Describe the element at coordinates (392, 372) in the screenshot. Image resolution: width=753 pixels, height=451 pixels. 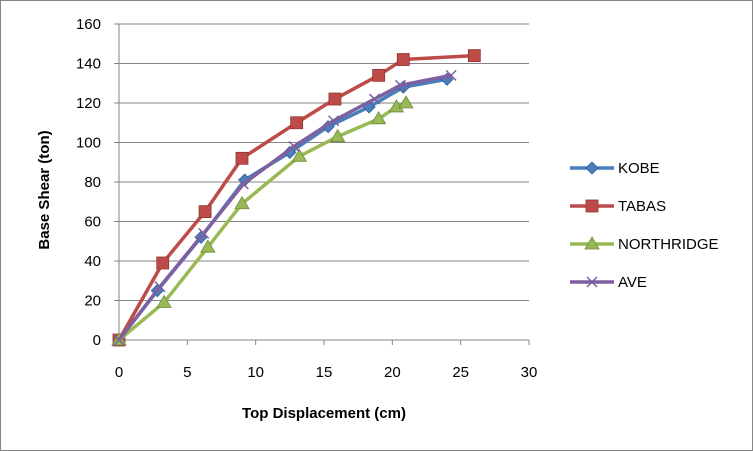
I see `x-tick-label: 20` at that location.